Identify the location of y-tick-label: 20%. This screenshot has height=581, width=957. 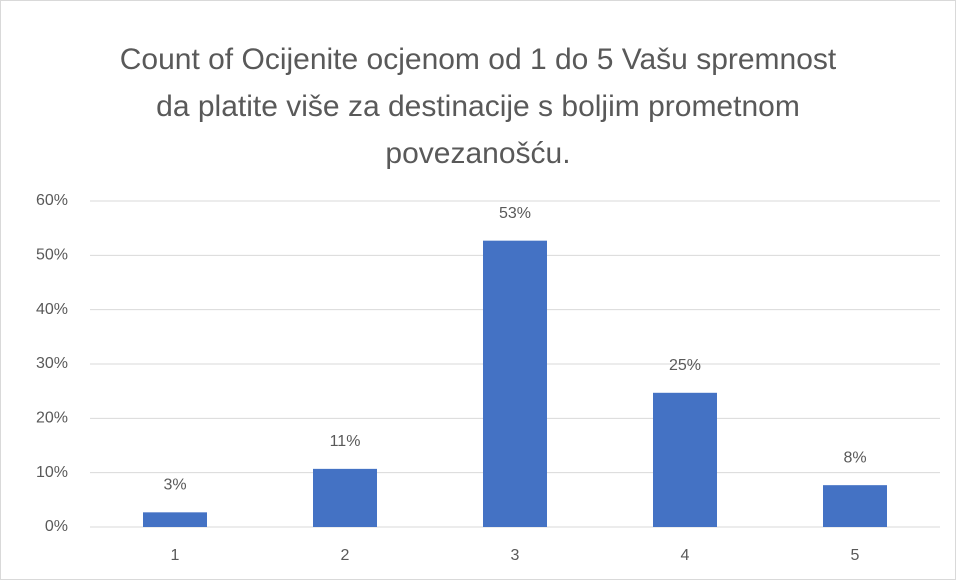
(52, 418).